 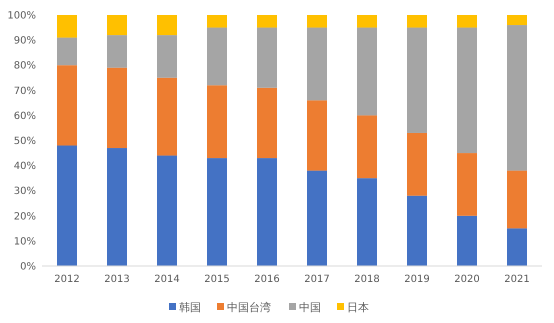 I want to click on y-tick-label: 40%, so click(x=25, y=166).